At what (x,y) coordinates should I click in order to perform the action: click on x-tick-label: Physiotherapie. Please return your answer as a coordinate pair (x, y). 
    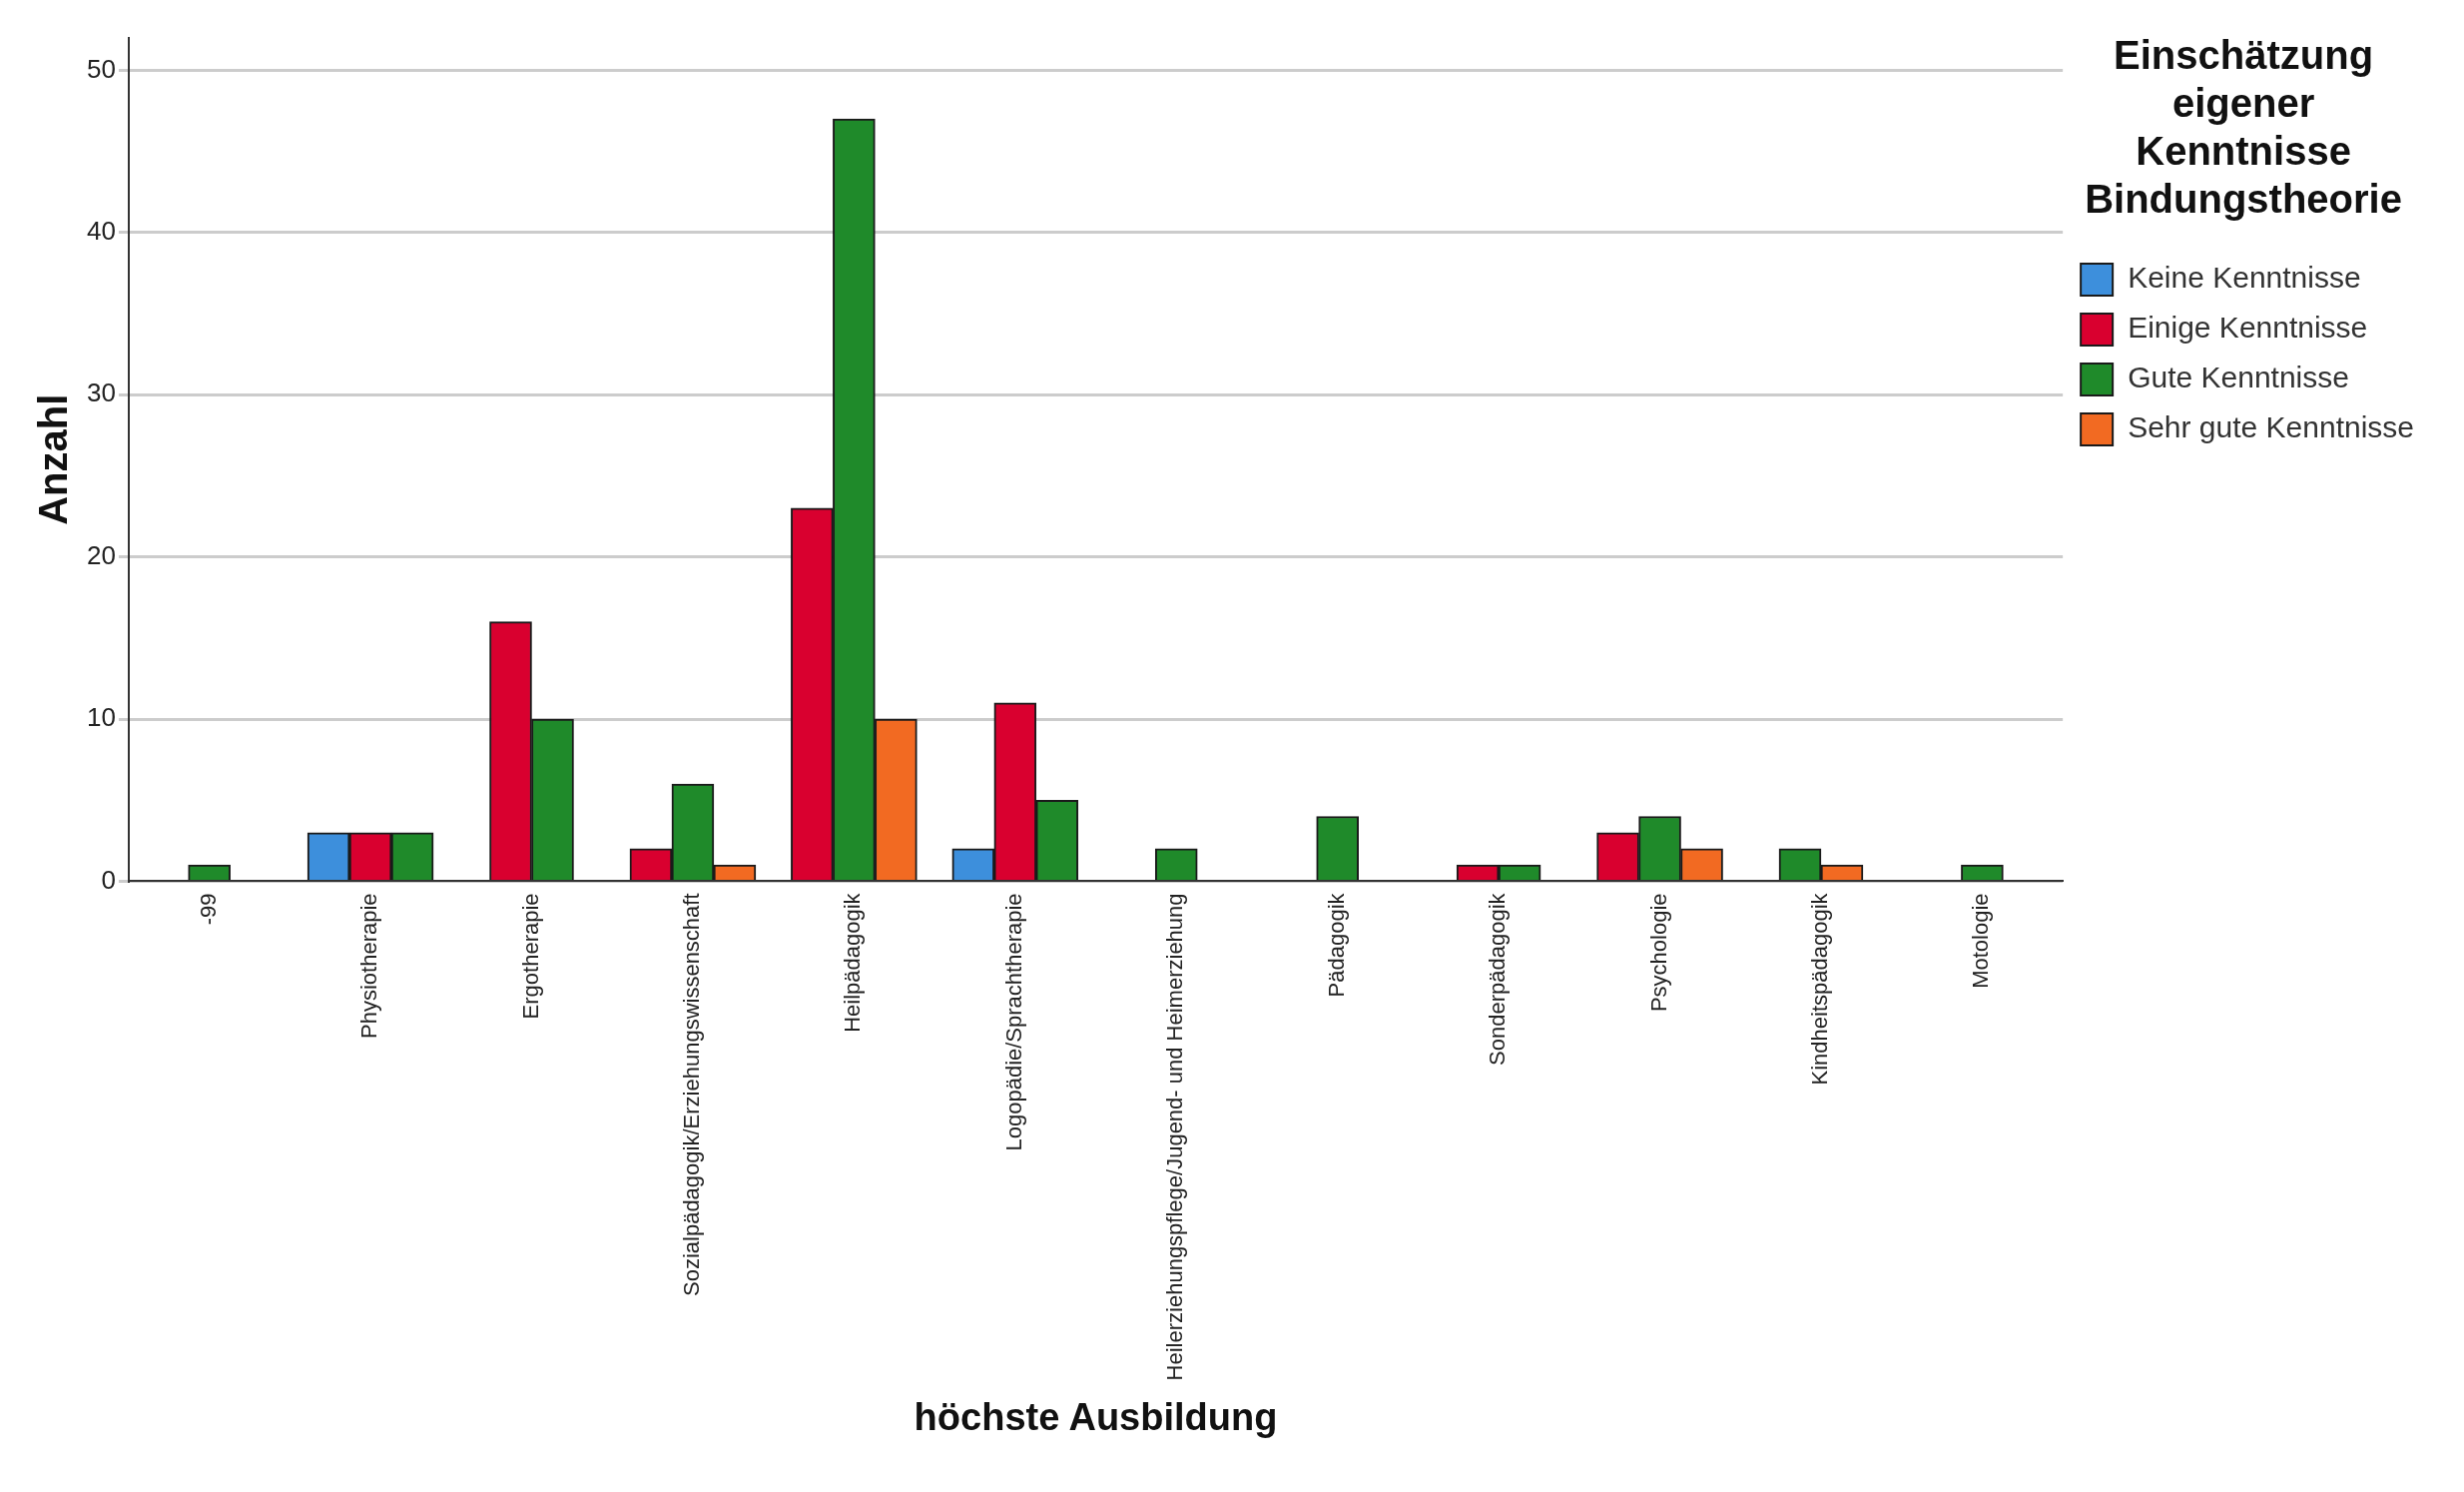
    Looking at the image, I should click on (369, 966).